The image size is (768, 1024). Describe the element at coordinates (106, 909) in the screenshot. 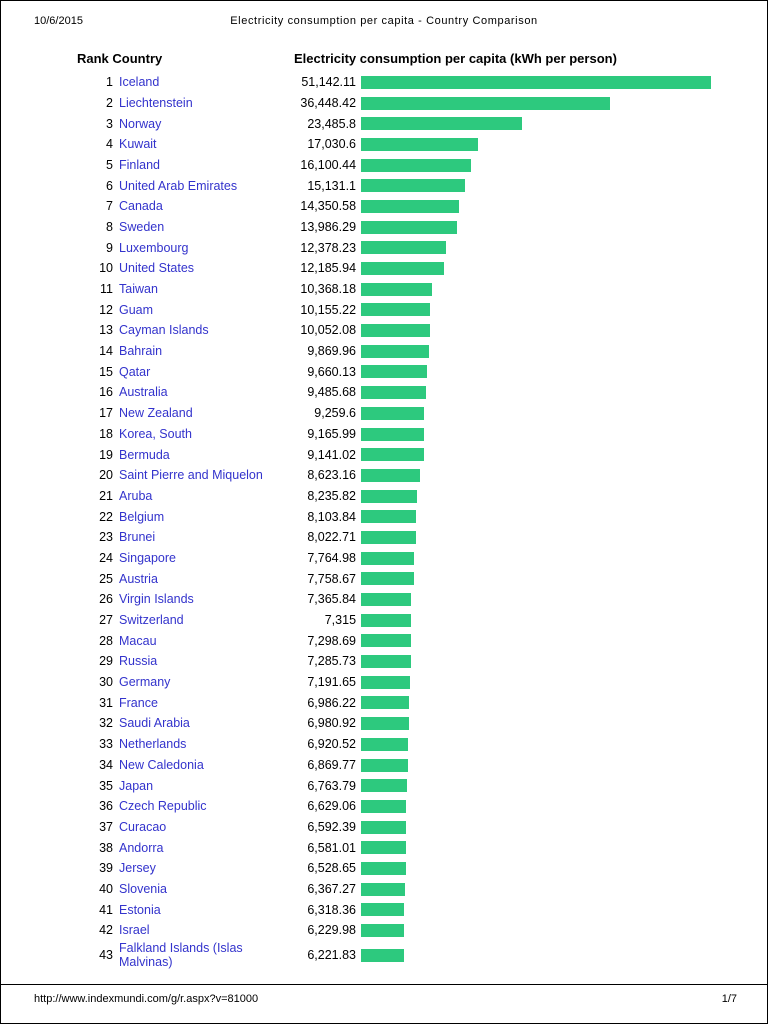

I see `rank-cell: 41` at that location.